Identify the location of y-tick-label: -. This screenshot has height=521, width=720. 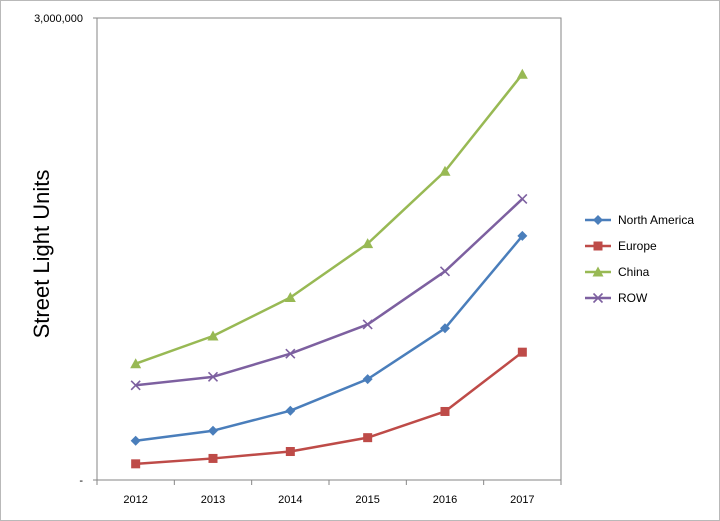
(81, 481).